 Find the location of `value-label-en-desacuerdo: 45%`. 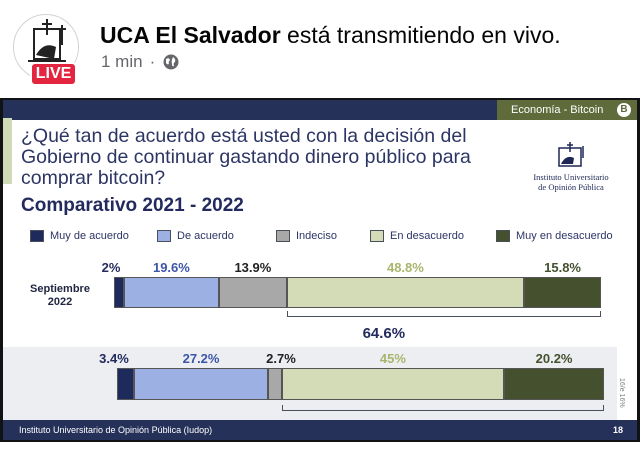

value-label-en-desacuerdo: 45% is located at coordinates (392, 358).